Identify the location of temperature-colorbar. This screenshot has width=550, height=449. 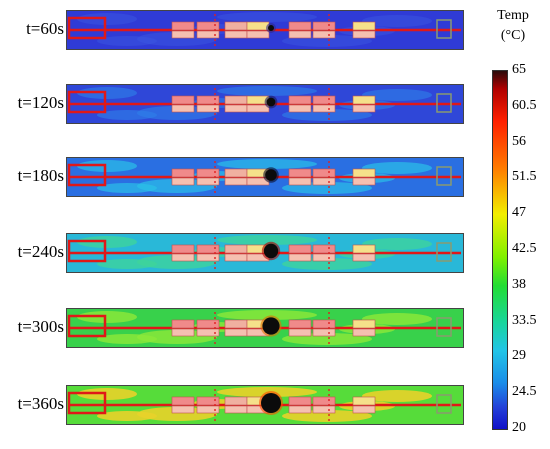
(500, 250).